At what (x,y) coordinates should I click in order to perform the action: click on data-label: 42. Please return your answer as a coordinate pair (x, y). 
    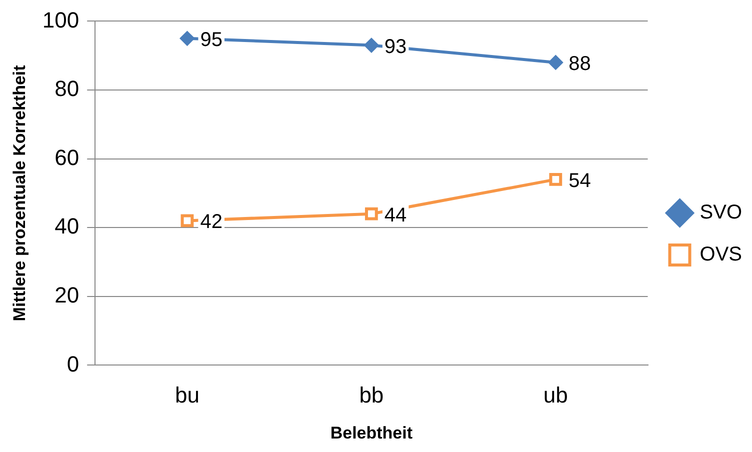
    Looking at the image, I should click on (211, 222).